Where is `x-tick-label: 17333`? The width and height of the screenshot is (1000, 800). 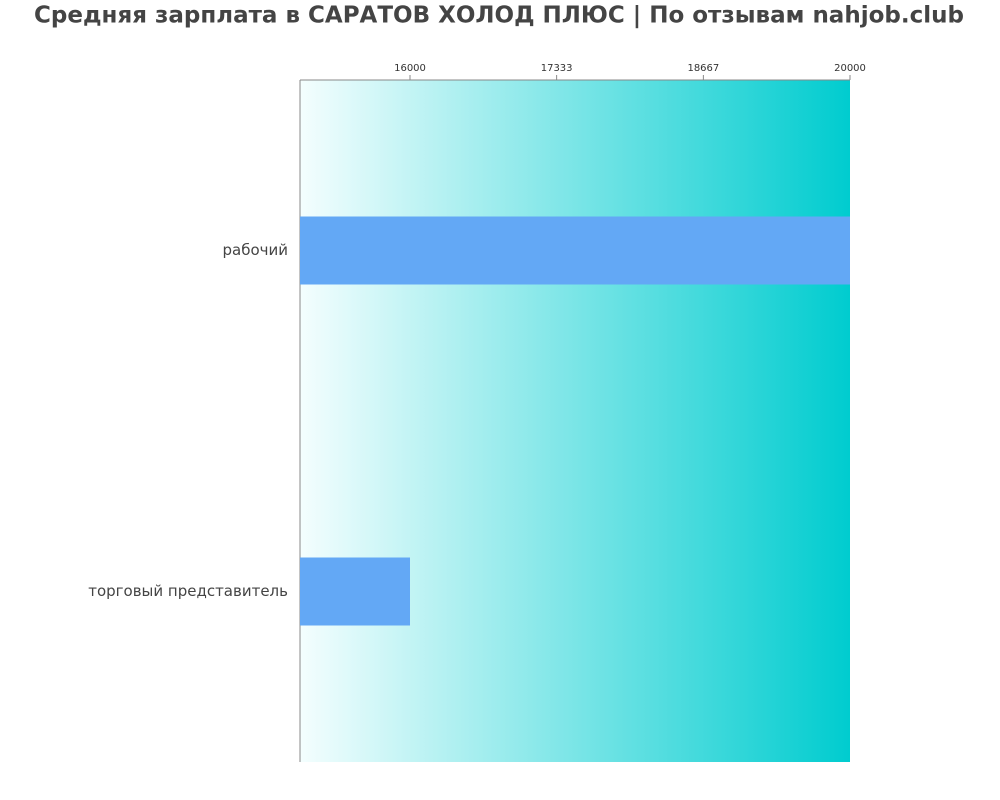 x-tick-label: 17333 is located at coordinates (557, 68).